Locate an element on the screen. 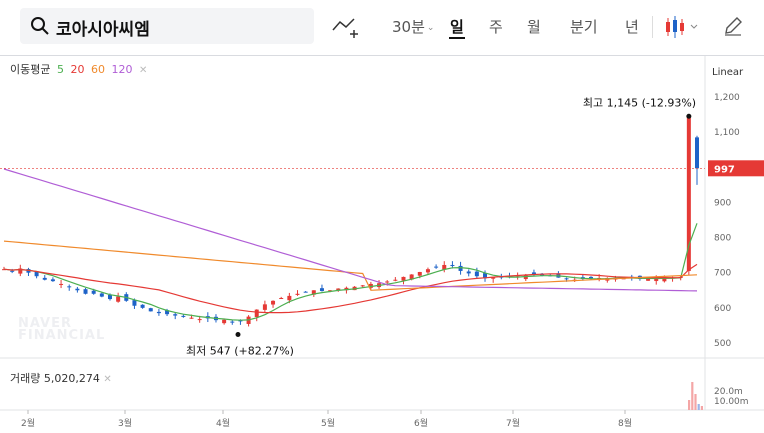 Image resolution: width=764 pixels, height=433 pixels. moving-average-legend: 이동평균 5 20 60 120 ✕ is located at coordinates (80, 69).